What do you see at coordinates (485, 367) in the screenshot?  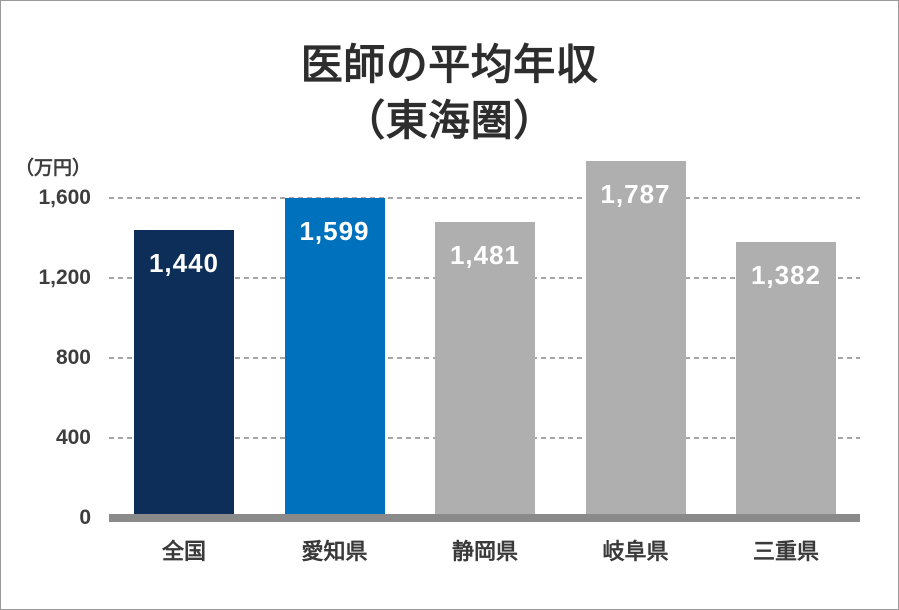 I see `bar-2: 1,481` at bounding box center [485, 367].